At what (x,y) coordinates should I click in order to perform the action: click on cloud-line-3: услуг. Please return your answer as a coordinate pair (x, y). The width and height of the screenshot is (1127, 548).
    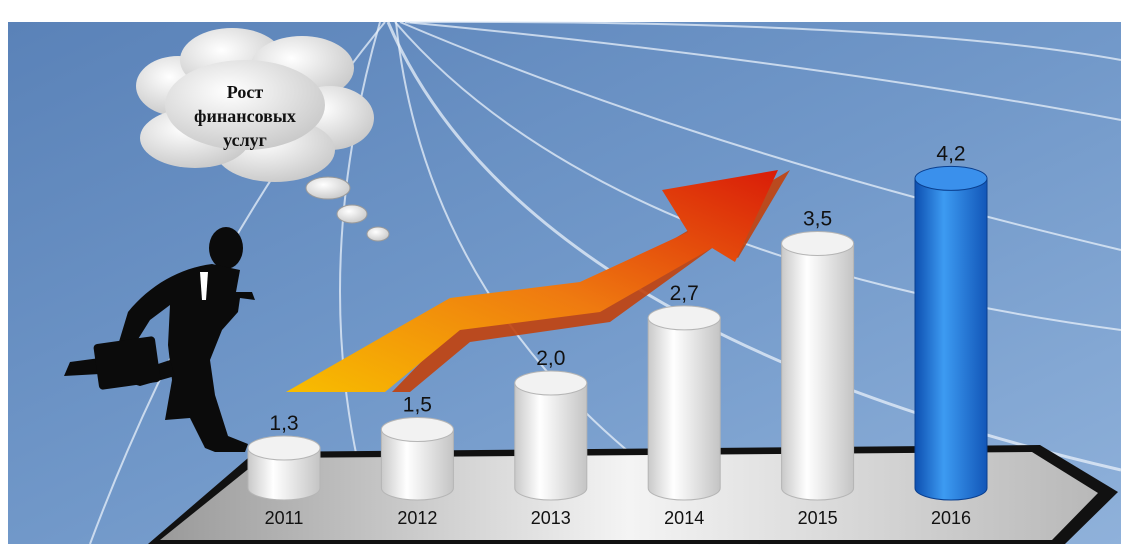
    Looking at the image, I should click on (245, 140).